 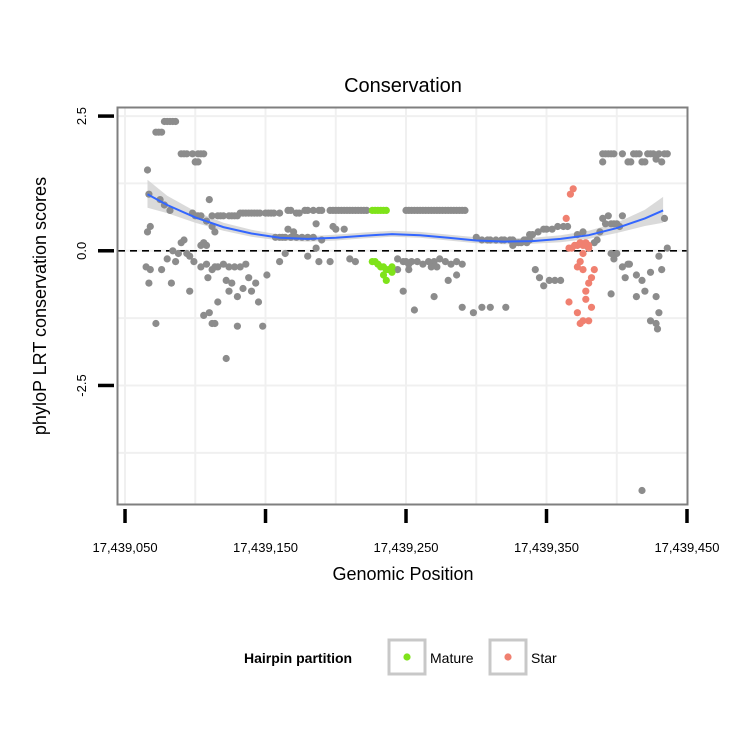 I want to click on y-axis-title: phyloP LRT conservation scores, so click(x=40, y=306).